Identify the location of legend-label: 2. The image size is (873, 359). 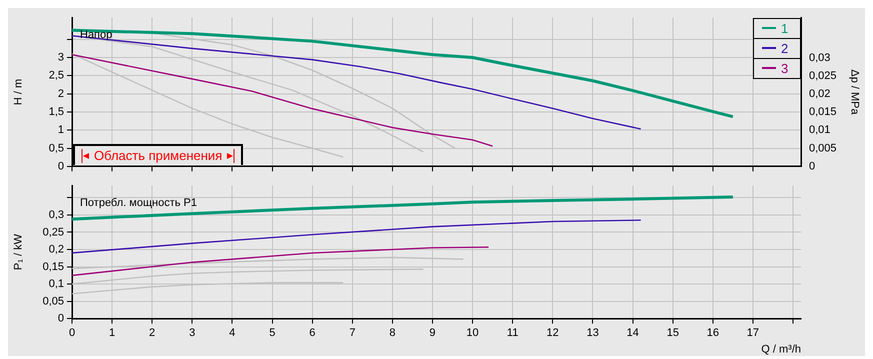
(784, 48).